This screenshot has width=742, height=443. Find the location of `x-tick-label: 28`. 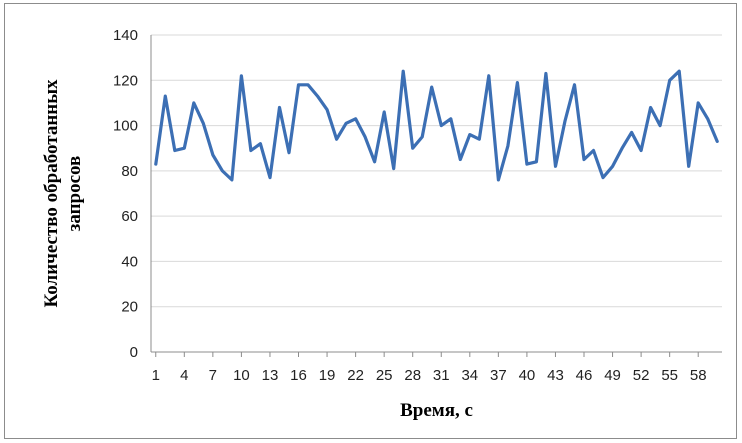

x-tick-label: 28 is located at coordinates (412, 375).